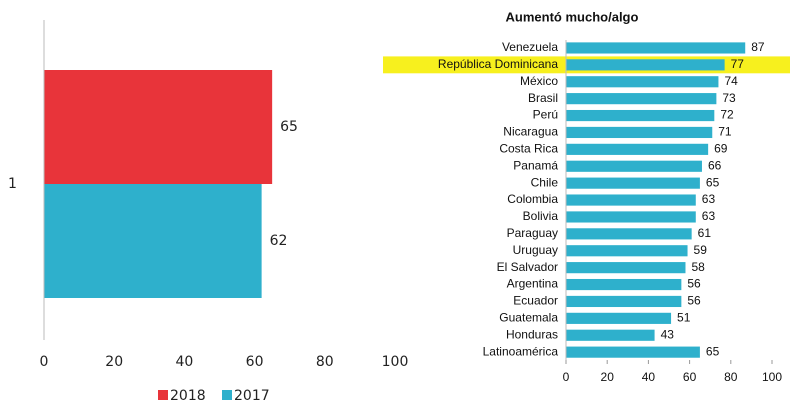 This screenshot has width=790, height=403. Describe the element at coordinates (535, 301) in the screenshot. I see `y-tick-label: Ecuador` at that location.